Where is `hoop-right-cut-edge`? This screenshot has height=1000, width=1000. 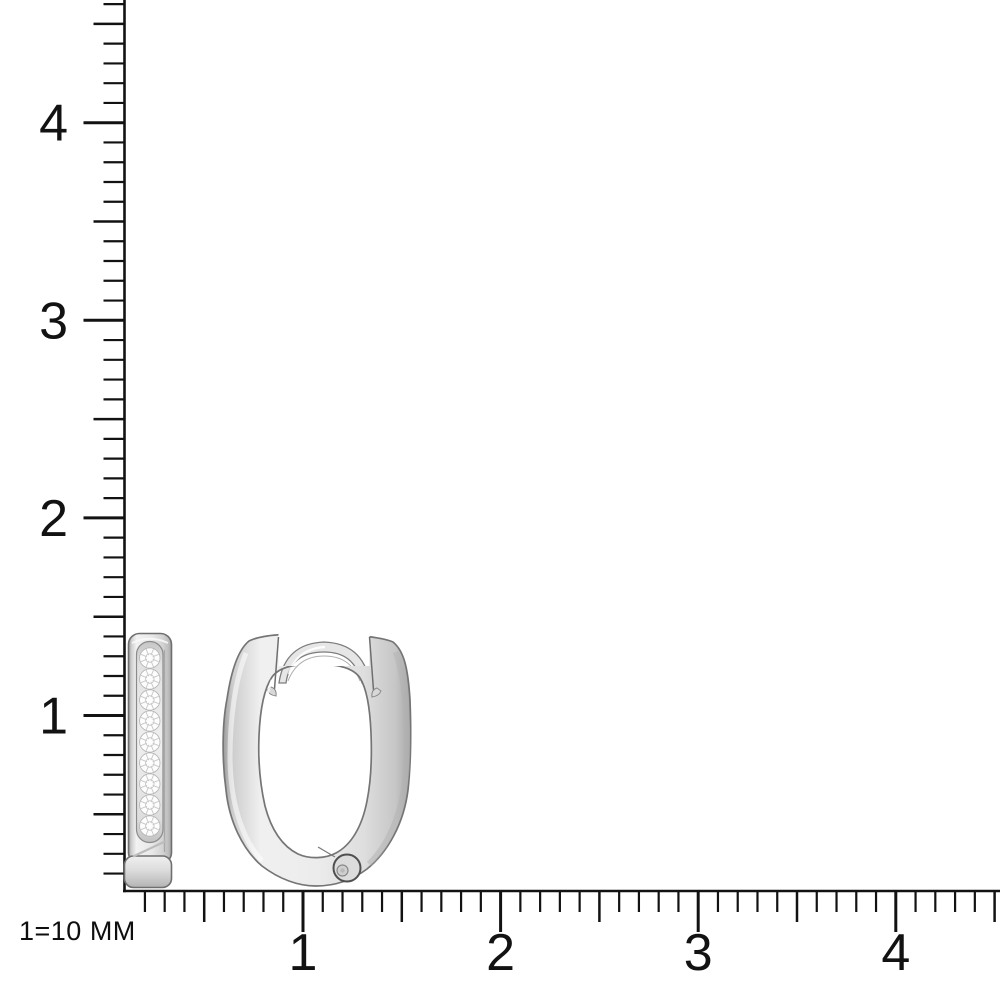
hoop-right-cut-edge is located at coordinates (371, 663).